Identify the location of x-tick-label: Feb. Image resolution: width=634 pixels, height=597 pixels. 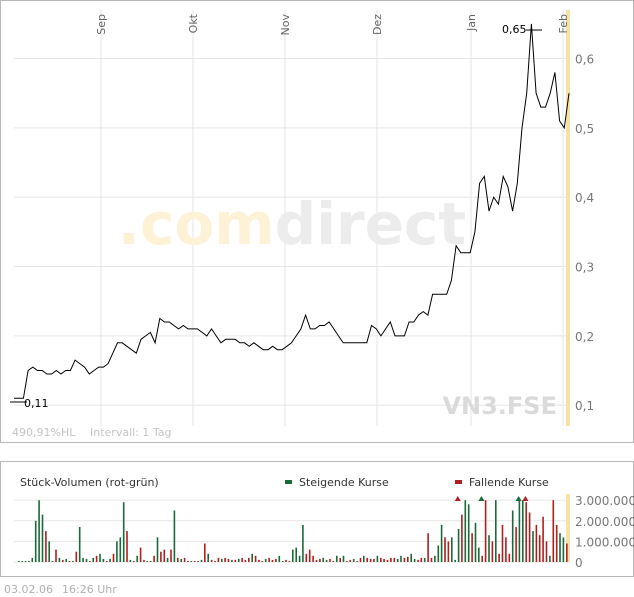
(563, 23).